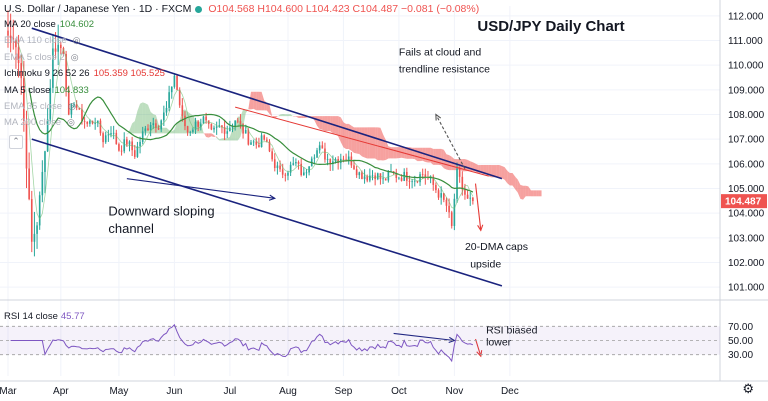 The width and height of the screenshot is (768, 401). Describe the element at coordinates (40, 106) in the screenshot. I see `indicator-legend-item: EMA 35 close ◎` at that location.